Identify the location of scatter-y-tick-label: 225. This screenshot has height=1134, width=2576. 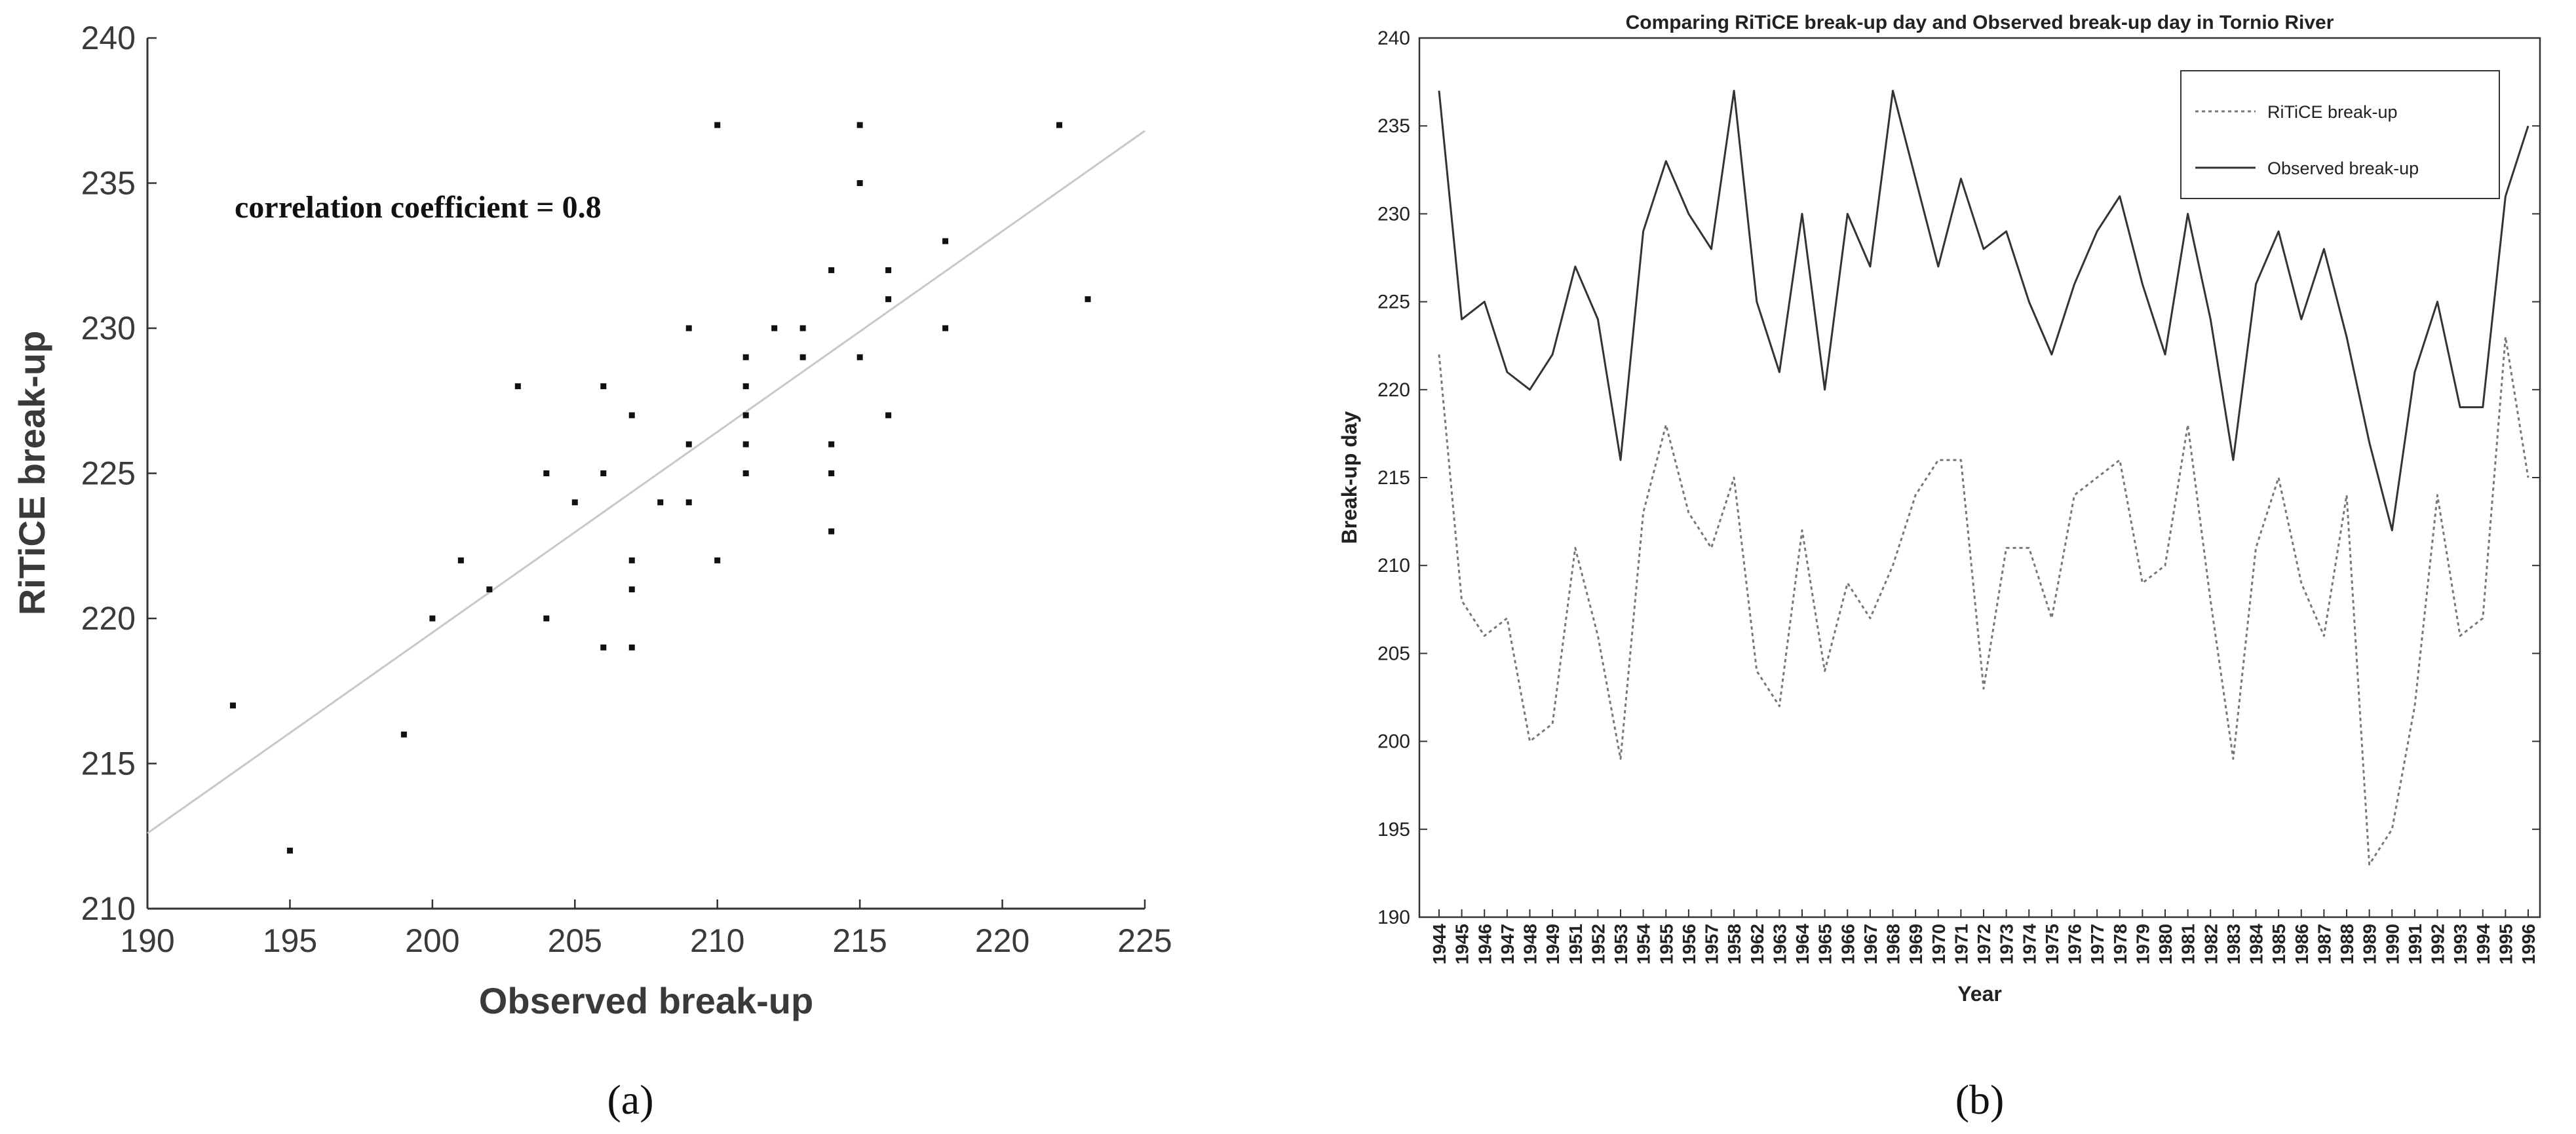
(108, 474).